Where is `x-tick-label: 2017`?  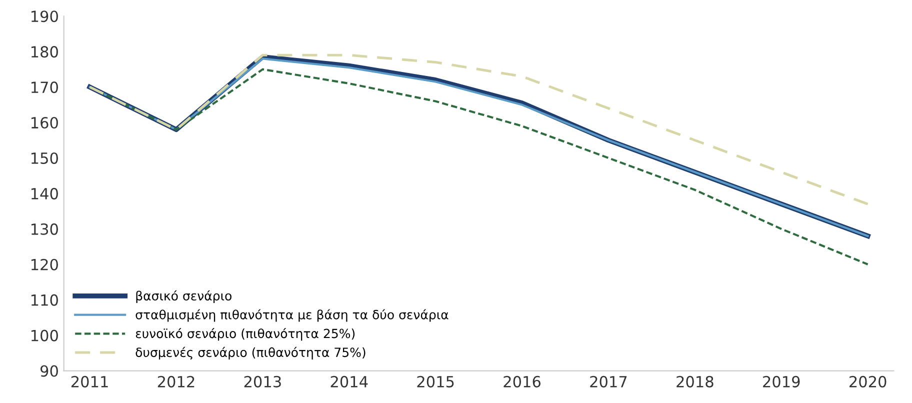 x-tick-label: 2017 is located at coordinates (608, 382).